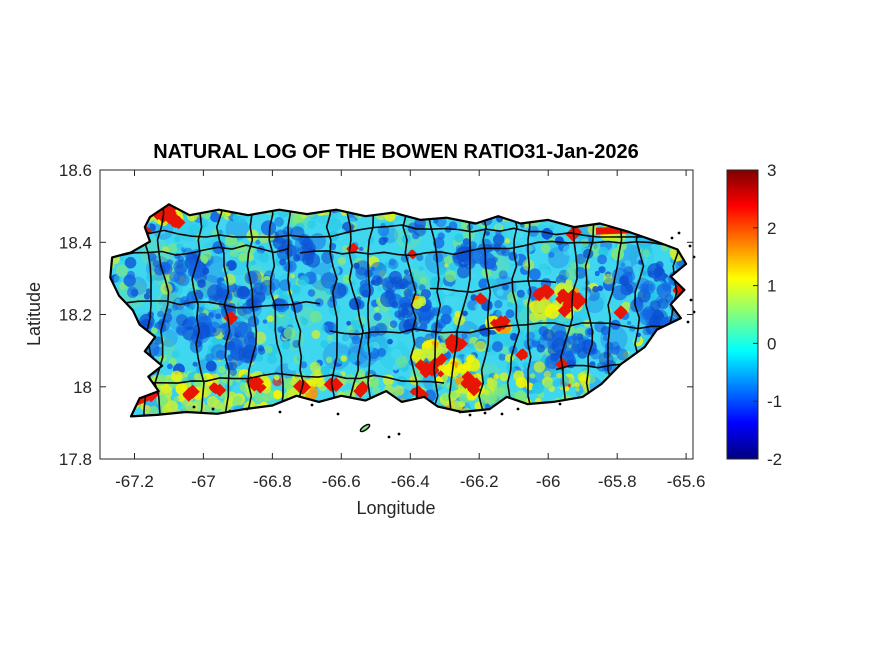 This screenshot has width=875, height=656. What do you see at coordinates (771, 343) in the screenshot?
I see `colorbar-tick-label: 0` at bounding box center [771, 343].